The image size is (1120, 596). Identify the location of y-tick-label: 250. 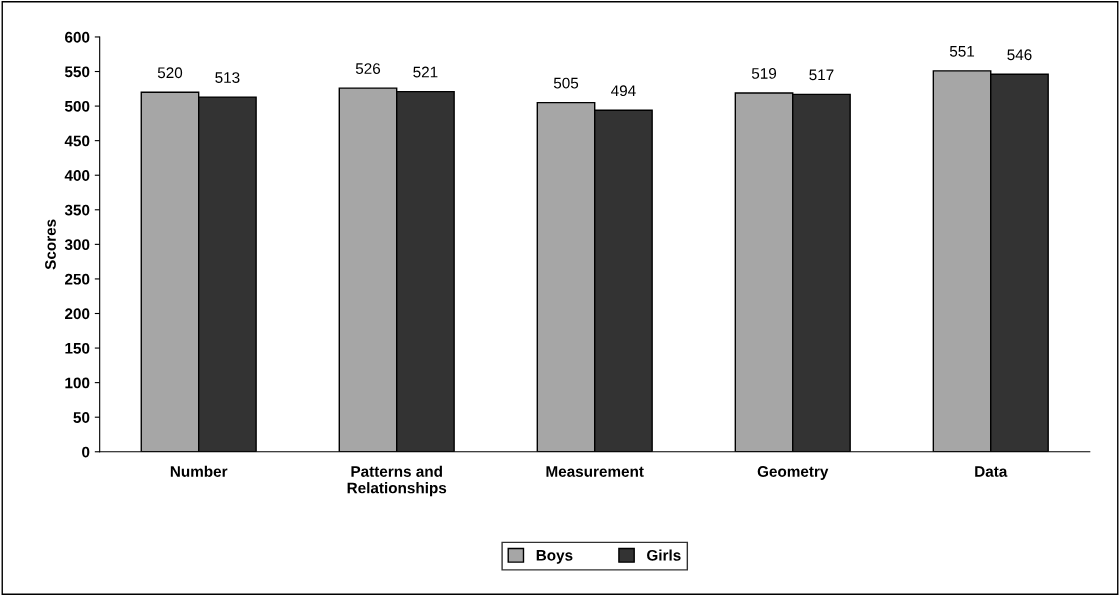
(77, 279).